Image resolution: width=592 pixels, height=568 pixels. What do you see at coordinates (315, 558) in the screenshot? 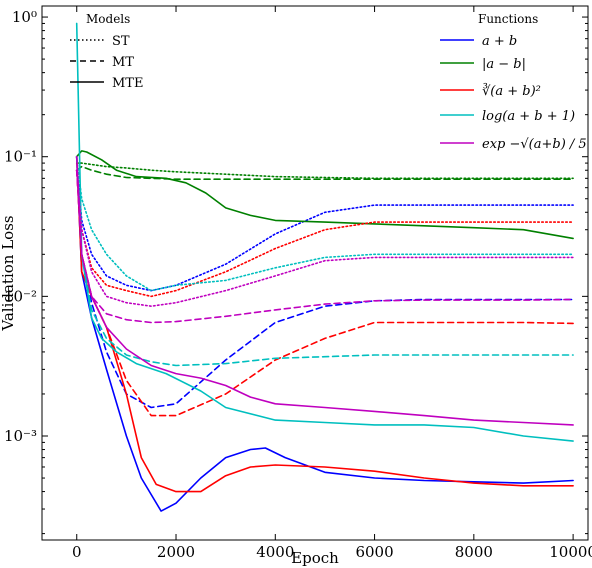
I see `x-axis-title: Epoch` at bounding box center [315, 558].